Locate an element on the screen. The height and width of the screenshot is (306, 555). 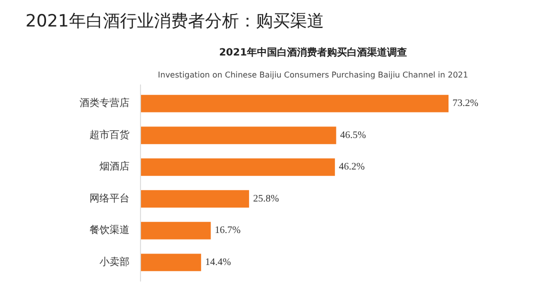
y-tick-label: 烟酒店 is located at coordinates (115, 166).